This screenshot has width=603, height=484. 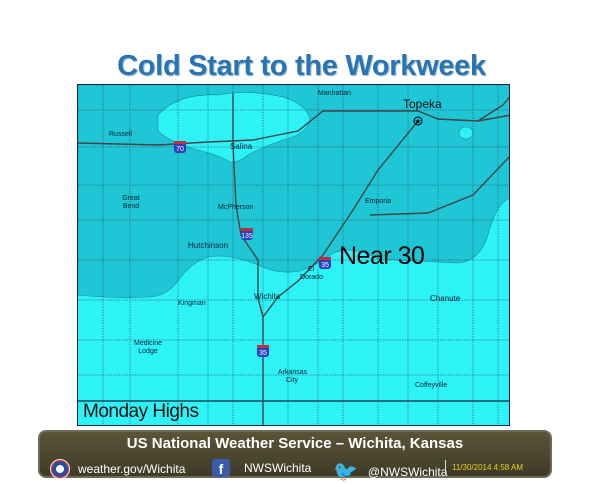 I want to click on i-70-shield: 70, so click(x=180, y=149).